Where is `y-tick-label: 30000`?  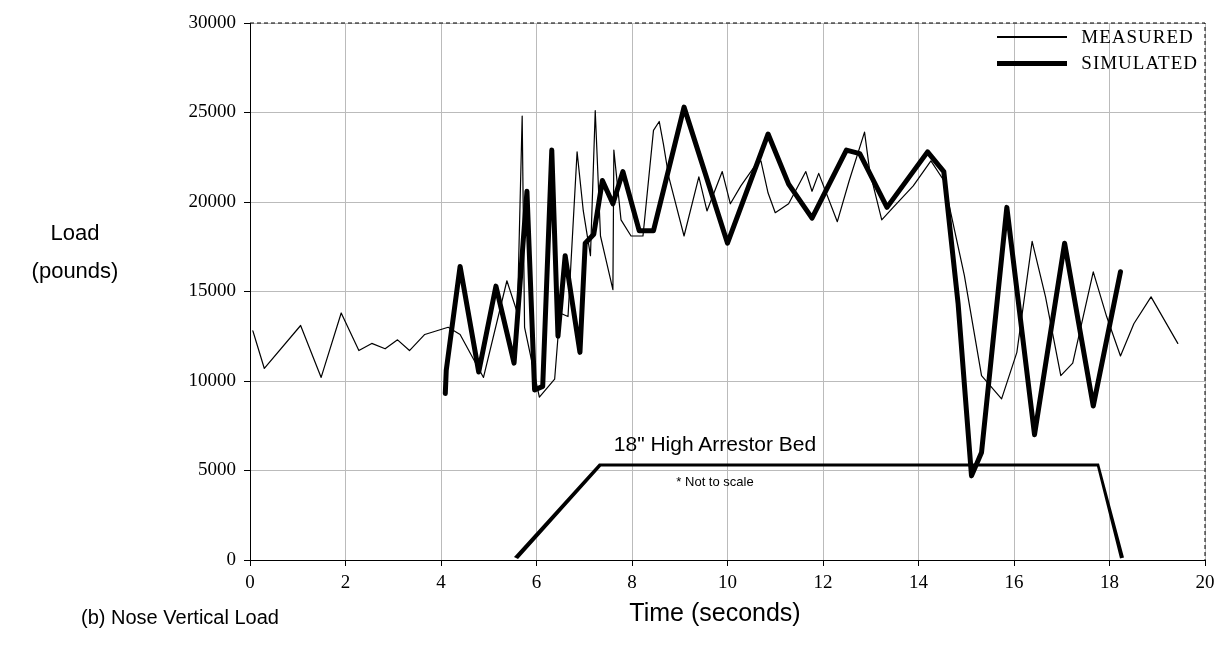
y-tick-label: 30000 is located at coordinates (212, 21).